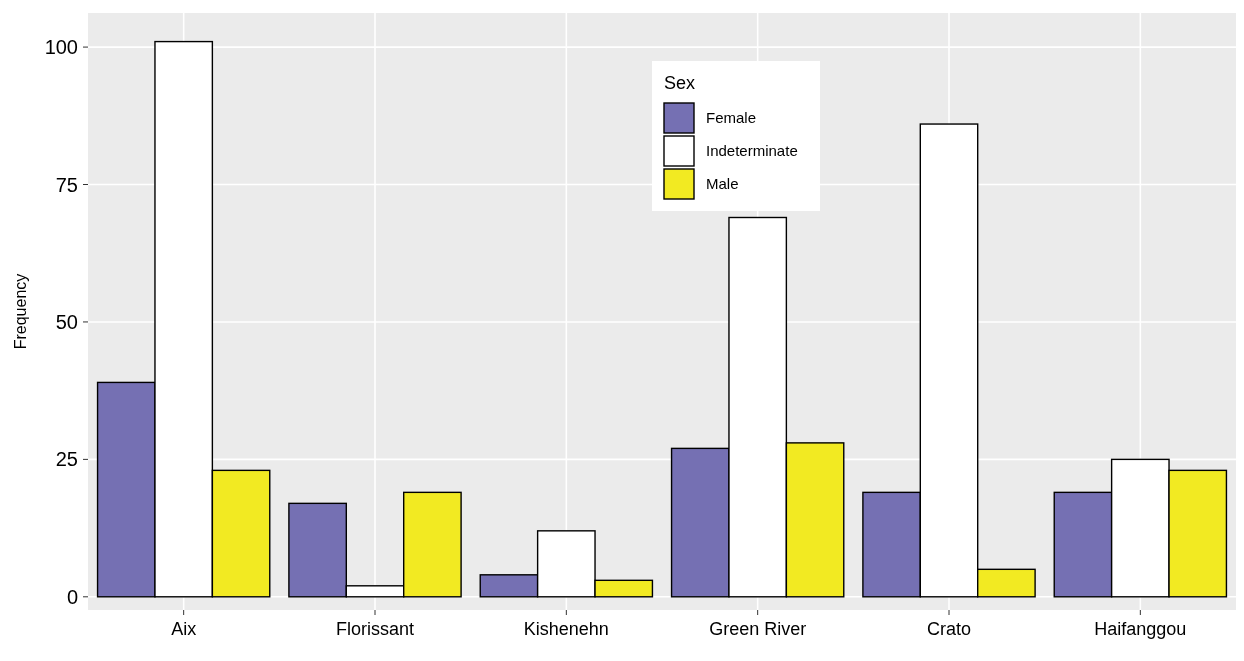 The height and width of the screenshot is (661, 1244). What do you see at coordinates (722, 184) in the screenshot?
I see `legend-label: Male` at bounding box center [722, 184].